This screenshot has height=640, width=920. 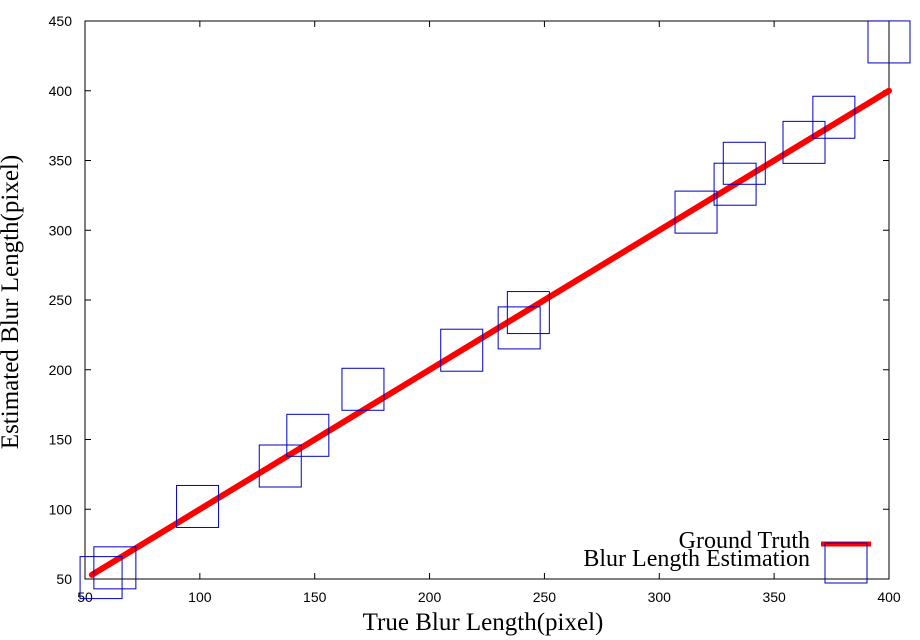 I want to click on y-tick-label: 150, so click(x=61, y=440).